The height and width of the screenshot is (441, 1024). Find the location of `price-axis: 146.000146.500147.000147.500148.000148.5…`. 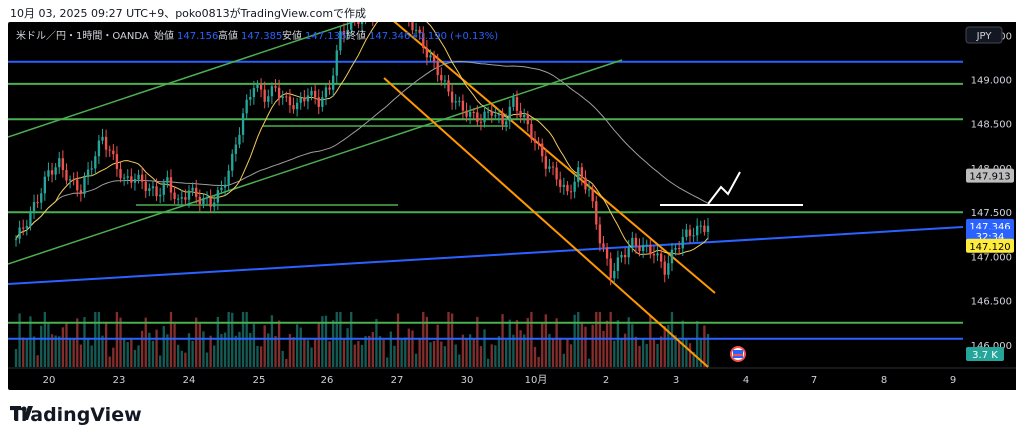

price-axis: 146.000146.500147.000147.500148.000148.5… is located at coordinates (989, 206).